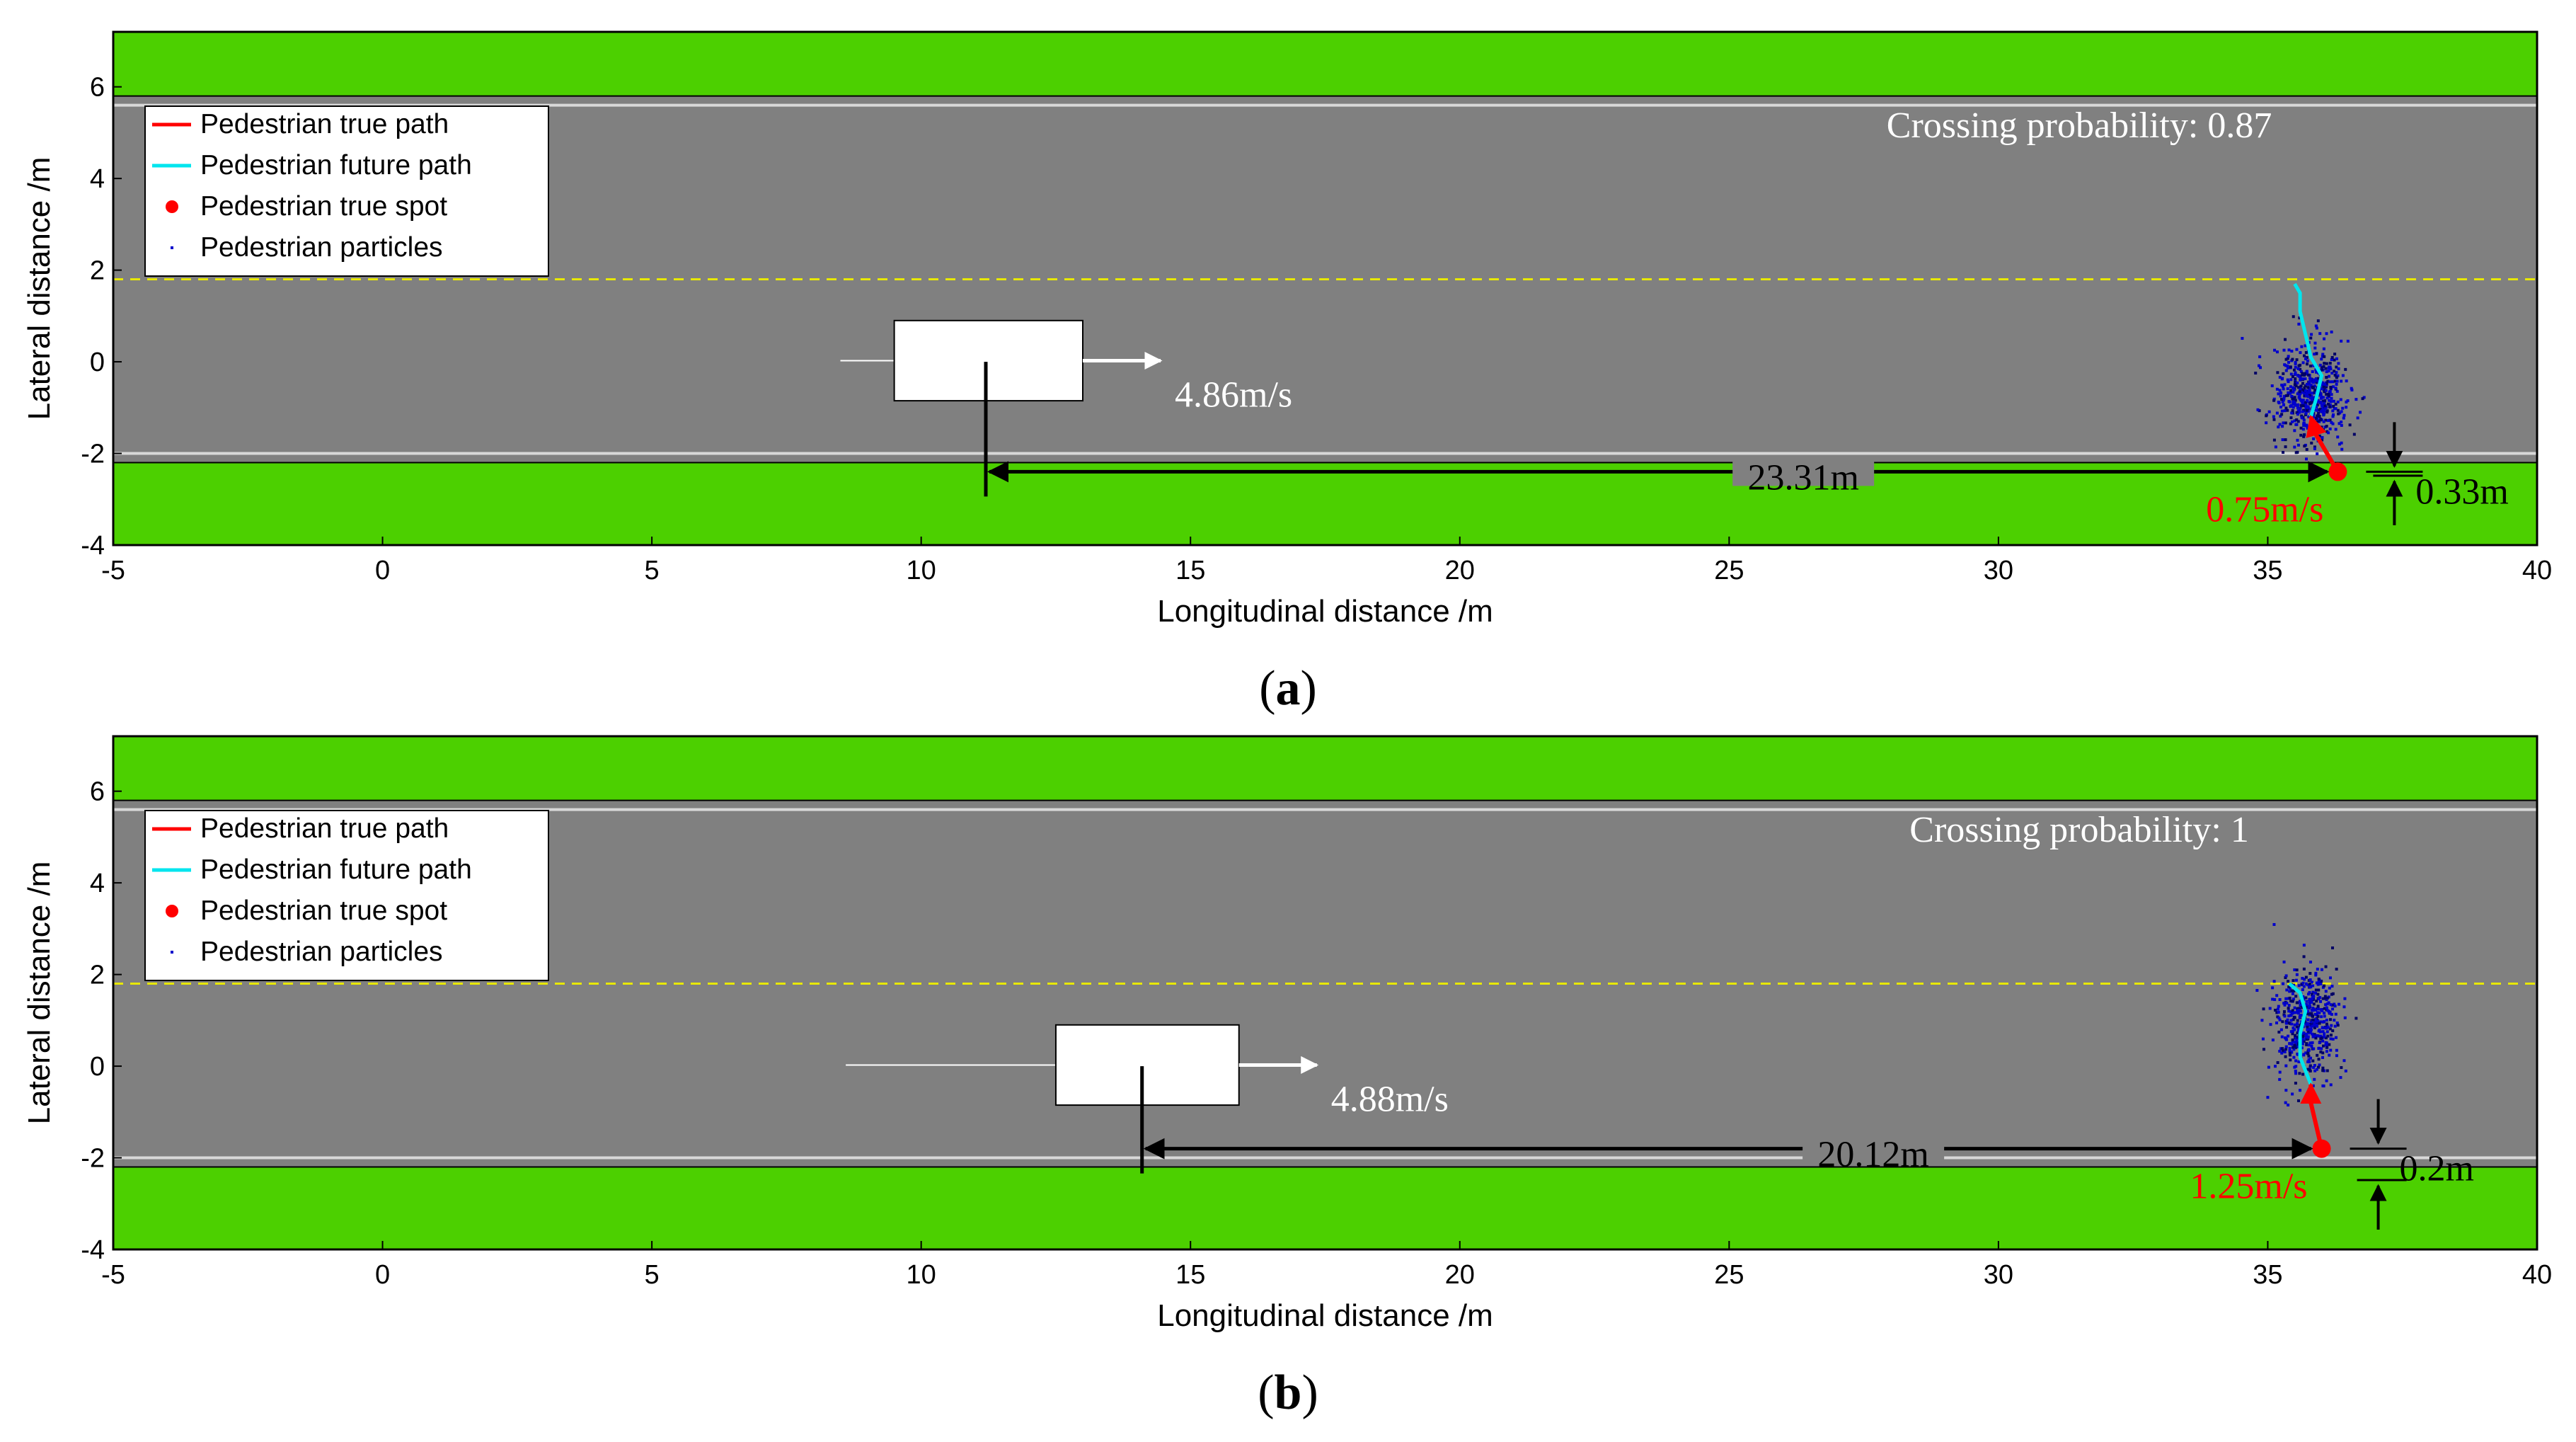 The width and height of the screenshot is (2576, 1442). Describe the element at coordinates (2303, 393) in the screenshot. I see `pedestrian-particles` at that location.